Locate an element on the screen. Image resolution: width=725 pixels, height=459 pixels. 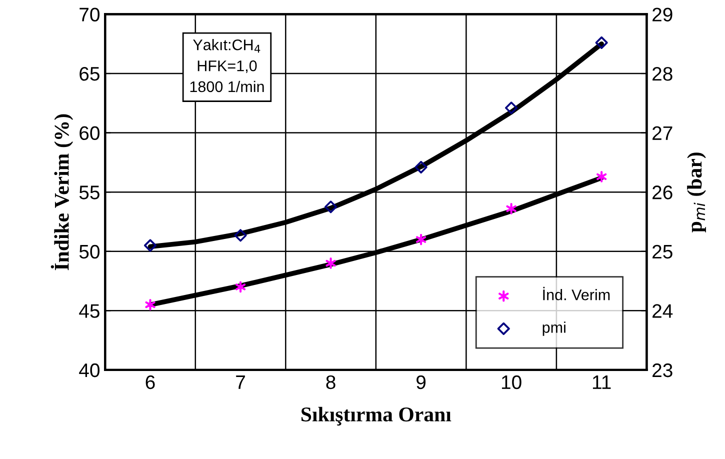
x-tick-label: 7 is located at coordinates (240, 382).